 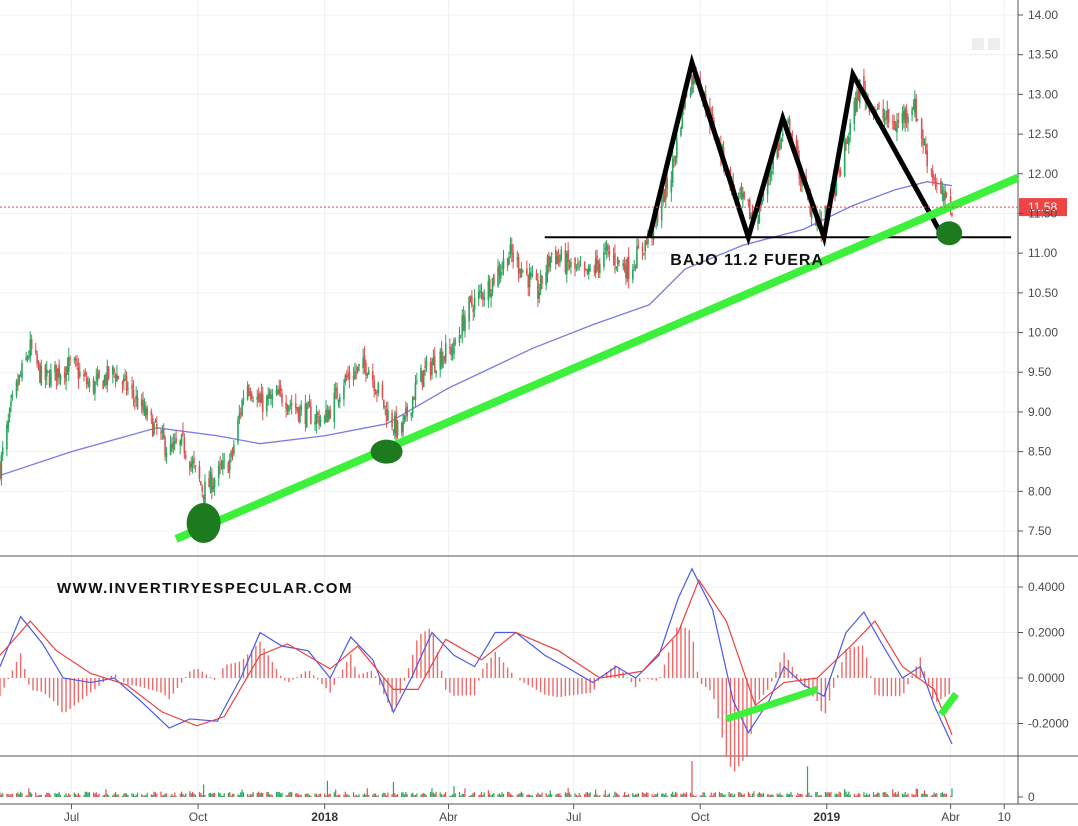 I want to click on trend-touch-point, so click(x=203, y=523).